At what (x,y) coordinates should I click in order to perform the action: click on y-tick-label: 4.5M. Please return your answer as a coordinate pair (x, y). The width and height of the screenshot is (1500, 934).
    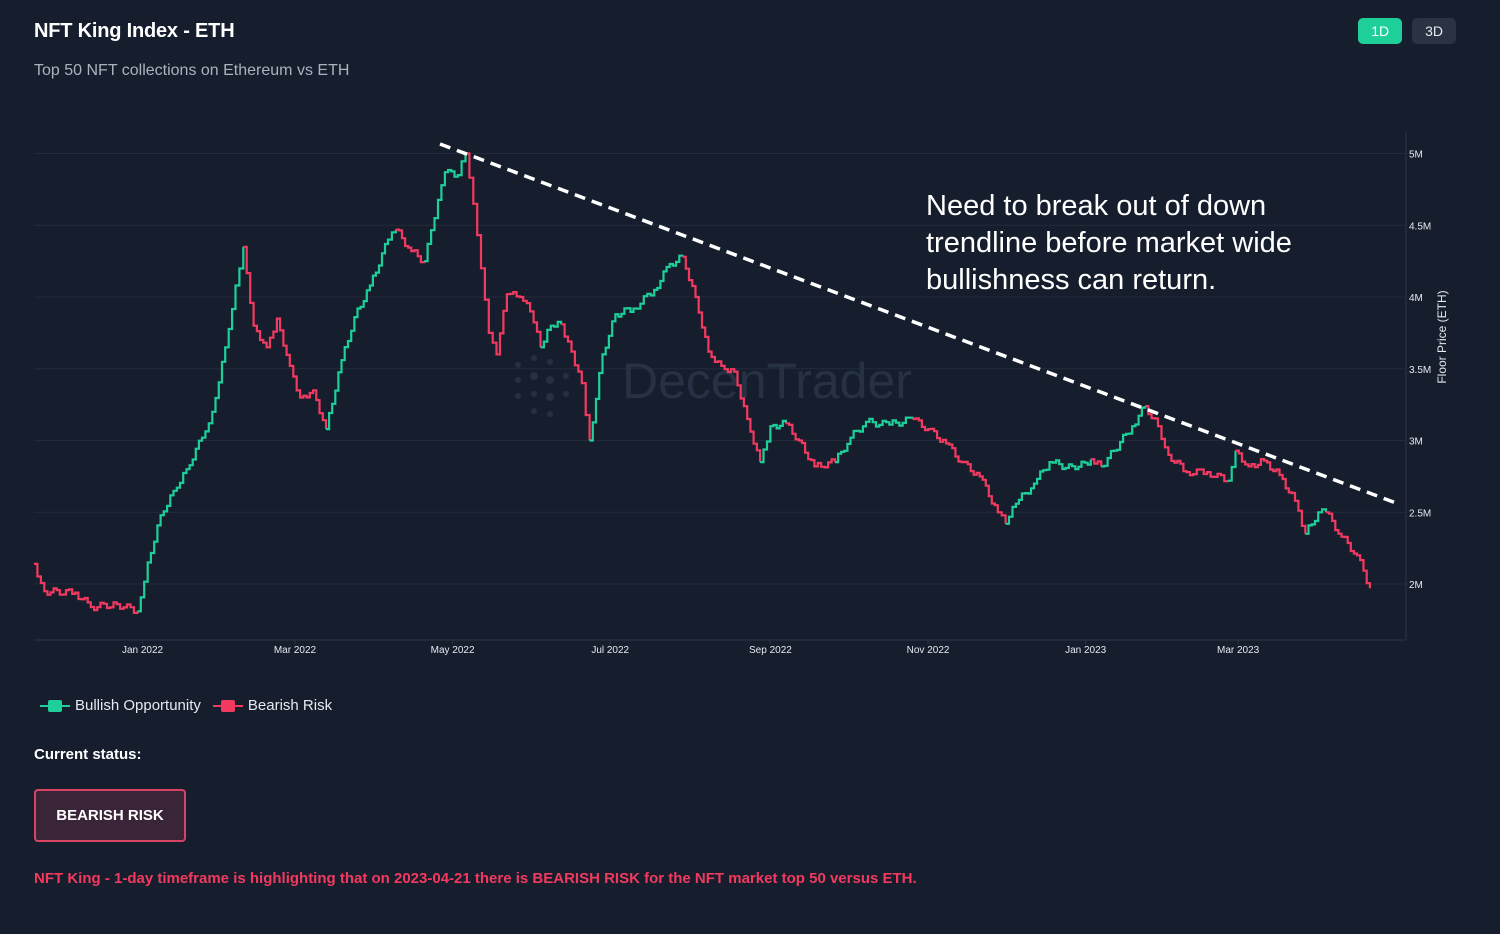
    Looking at the image, I should click on (1420, 226).